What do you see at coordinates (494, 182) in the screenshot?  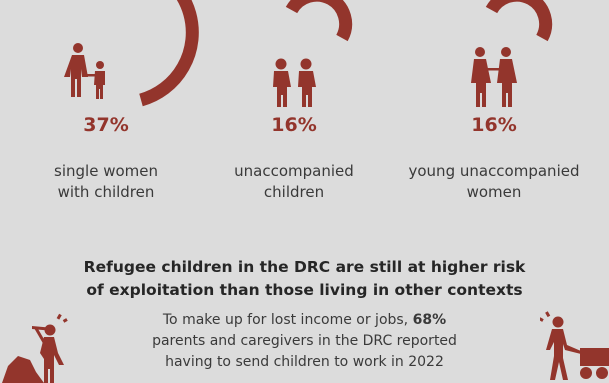 I see `stat-label: young unaccompanied women` at bounding box center [494, 182].